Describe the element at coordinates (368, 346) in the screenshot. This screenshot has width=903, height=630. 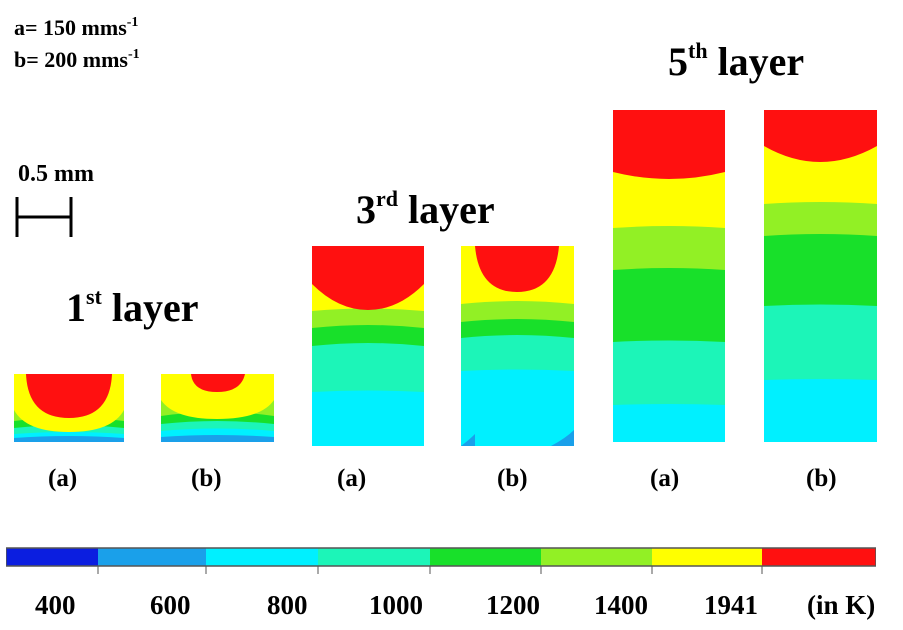
I see `melt-pool-layer3-a` at that location.